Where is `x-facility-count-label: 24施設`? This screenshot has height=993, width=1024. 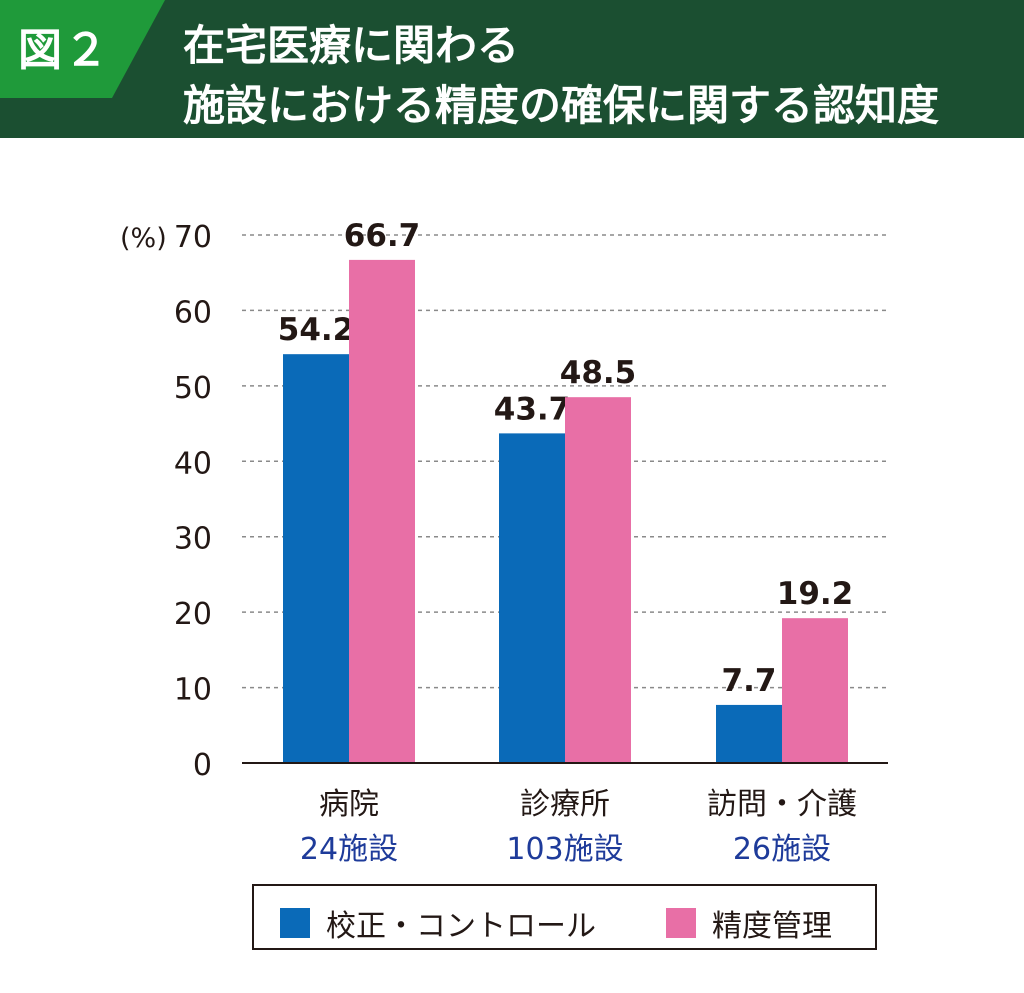 x-facility-count-label: 24施設 is located at coordinates (349, 849).